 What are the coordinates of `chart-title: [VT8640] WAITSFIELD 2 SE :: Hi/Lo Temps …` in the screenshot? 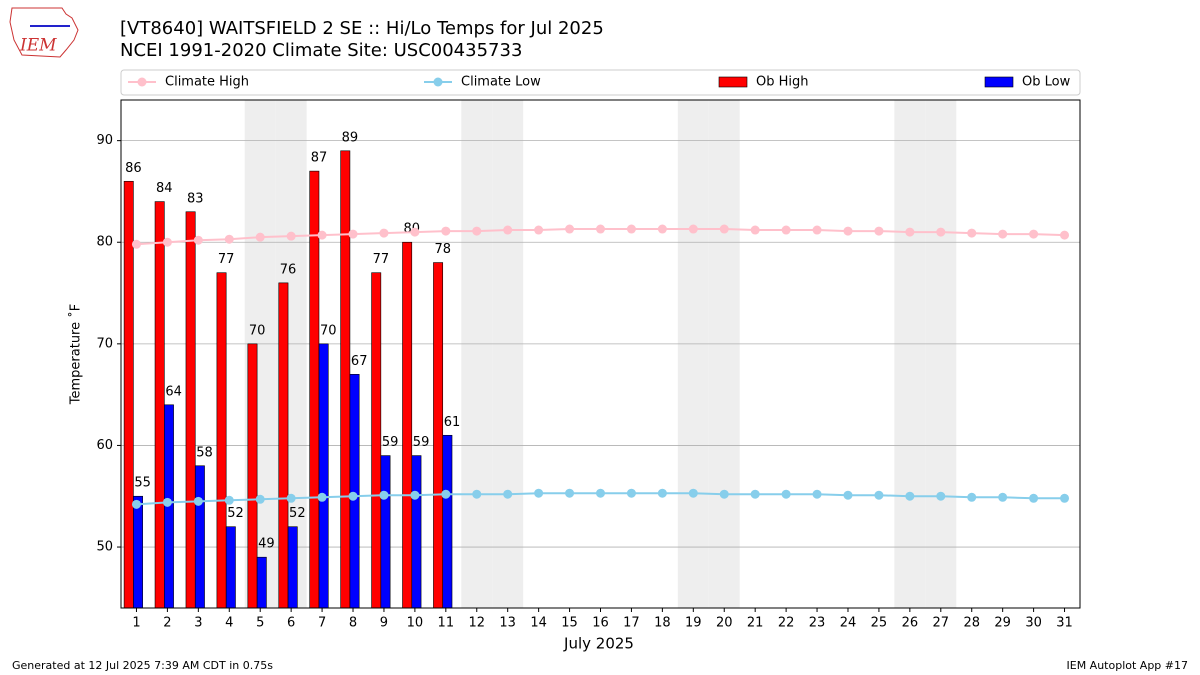 It's located at (362, 28).